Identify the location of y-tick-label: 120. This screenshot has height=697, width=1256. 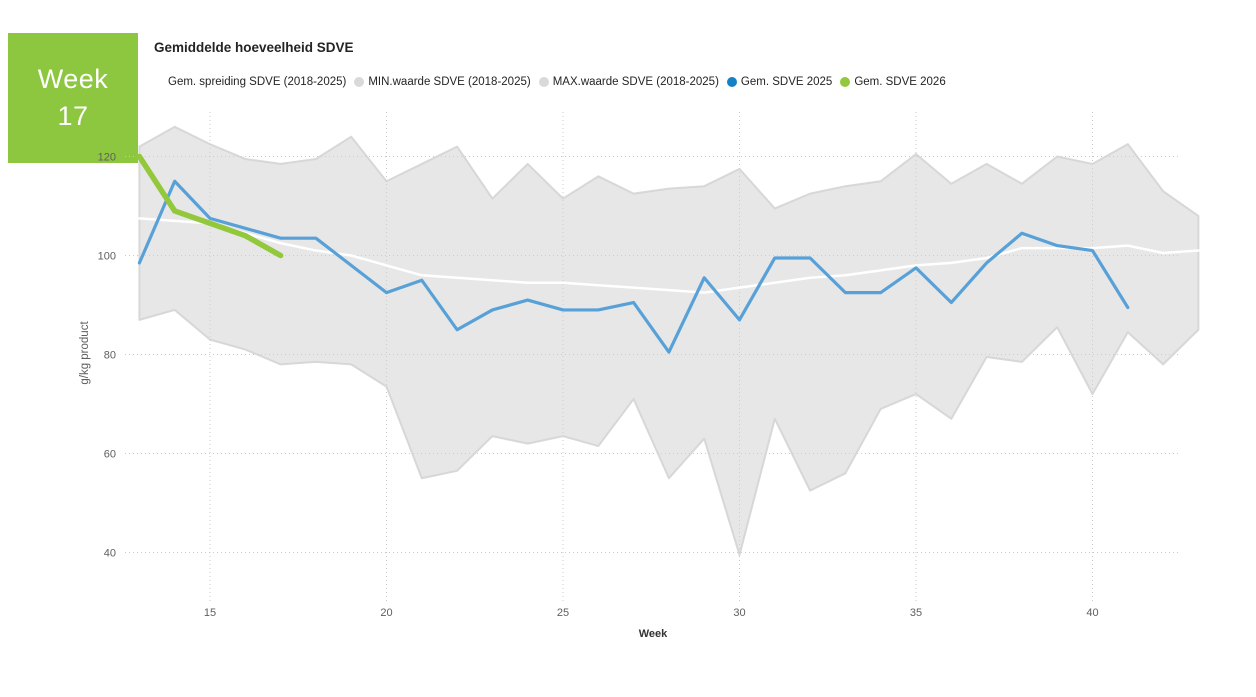
(107, 158).